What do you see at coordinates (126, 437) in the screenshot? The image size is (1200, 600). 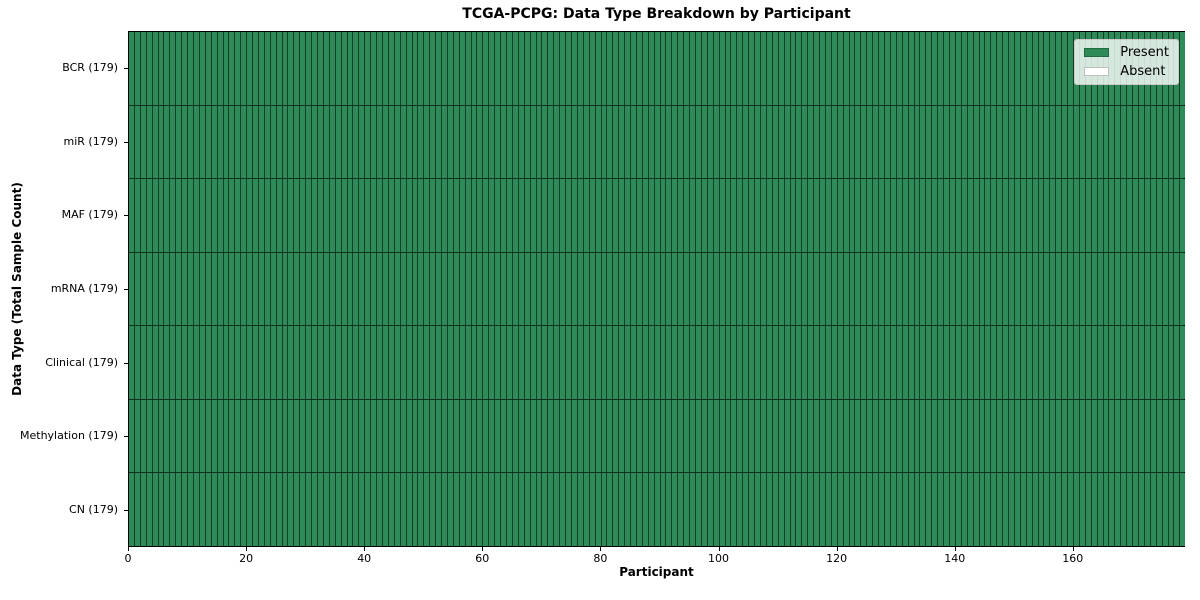 I see `y-tick-mark` at bounding box center [126, 437].